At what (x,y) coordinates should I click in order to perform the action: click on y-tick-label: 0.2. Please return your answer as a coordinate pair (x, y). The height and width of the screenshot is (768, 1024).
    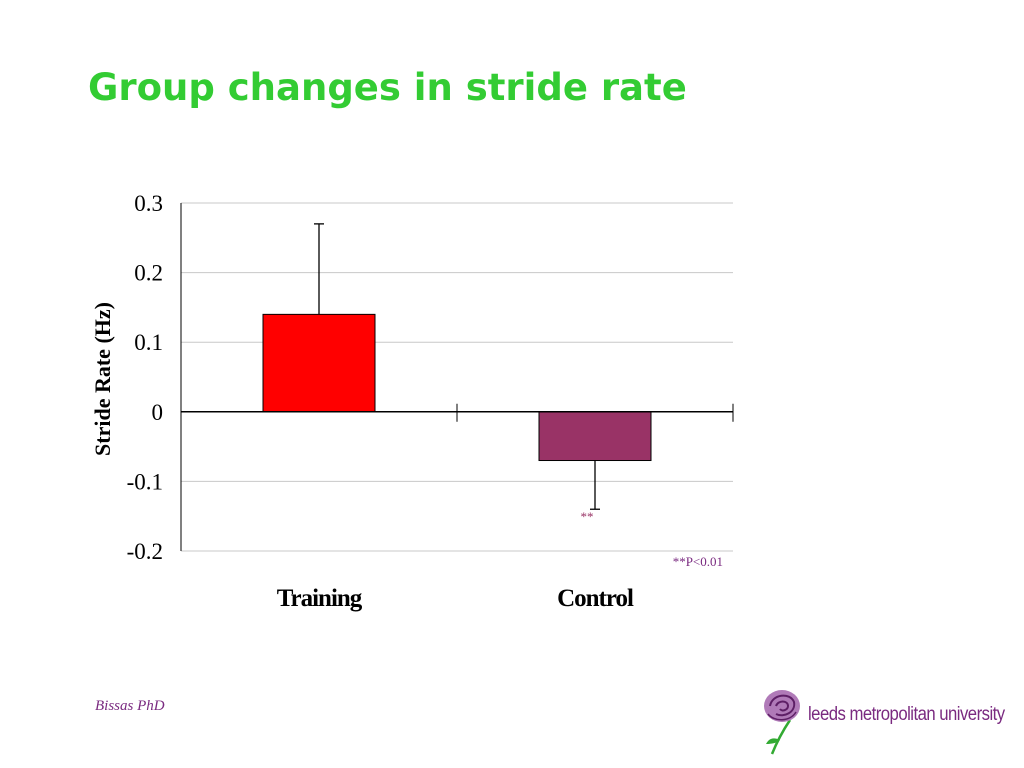
    Looking at the image, I should click on (148, 273).